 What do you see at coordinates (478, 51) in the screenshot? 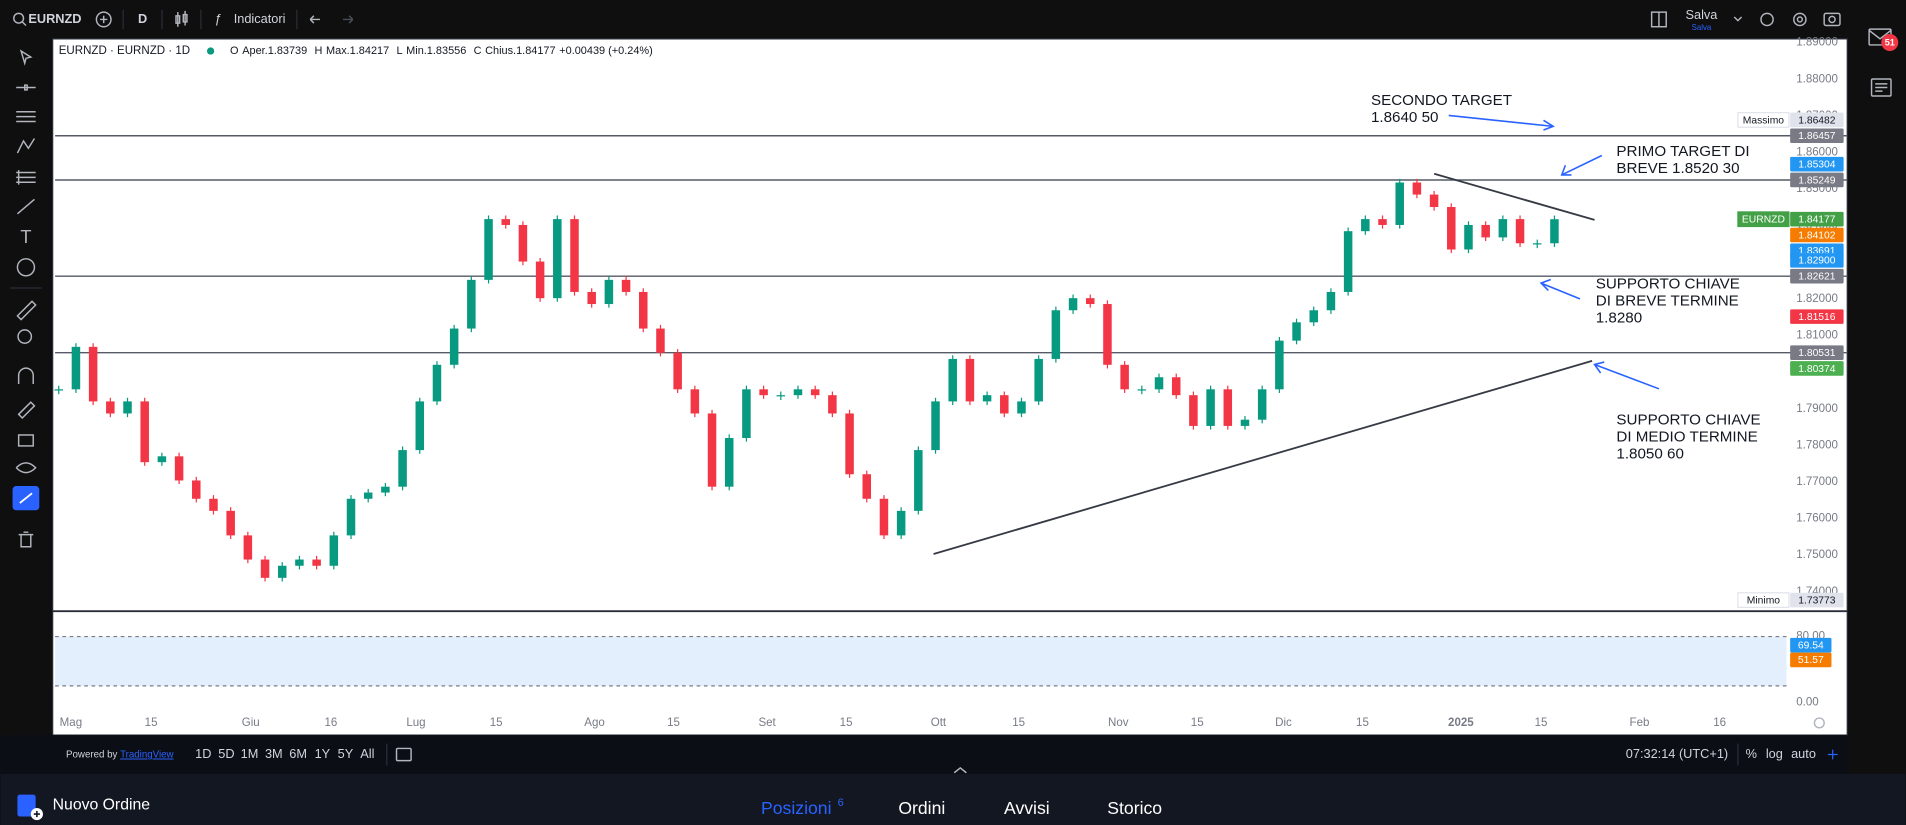
I see `legend-key: C` at bounding box center [478, 51].